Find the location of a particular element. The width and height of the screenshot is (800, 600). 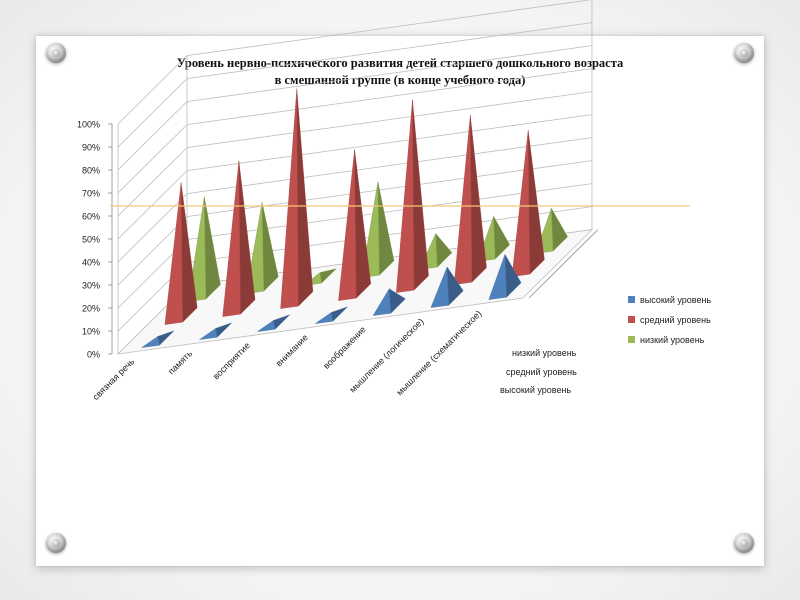

depth-axis-label: высокий уровень is located at coordinates (535, 390).